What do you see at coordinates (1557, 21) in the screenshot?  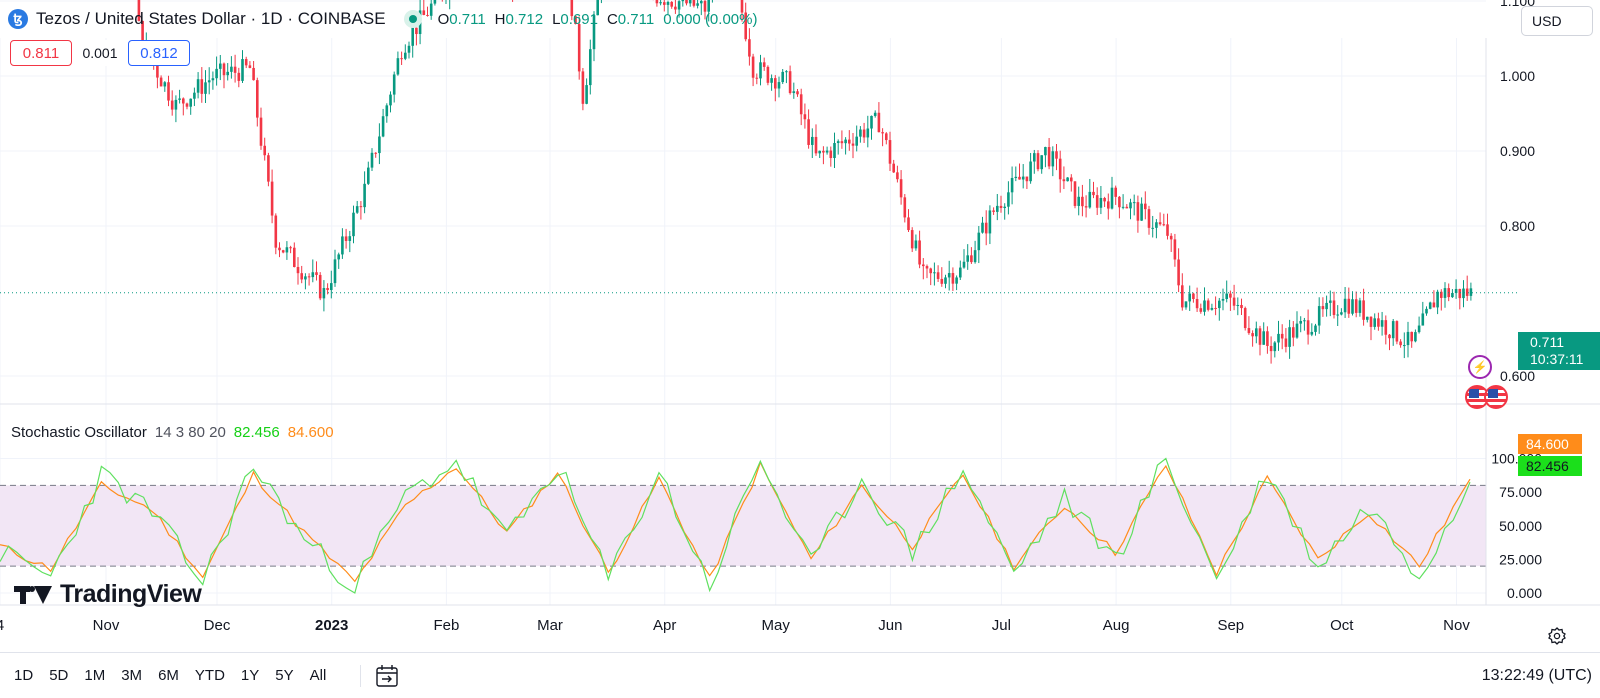 I see `currency-select: USD` at bounding box center [1557, 21].